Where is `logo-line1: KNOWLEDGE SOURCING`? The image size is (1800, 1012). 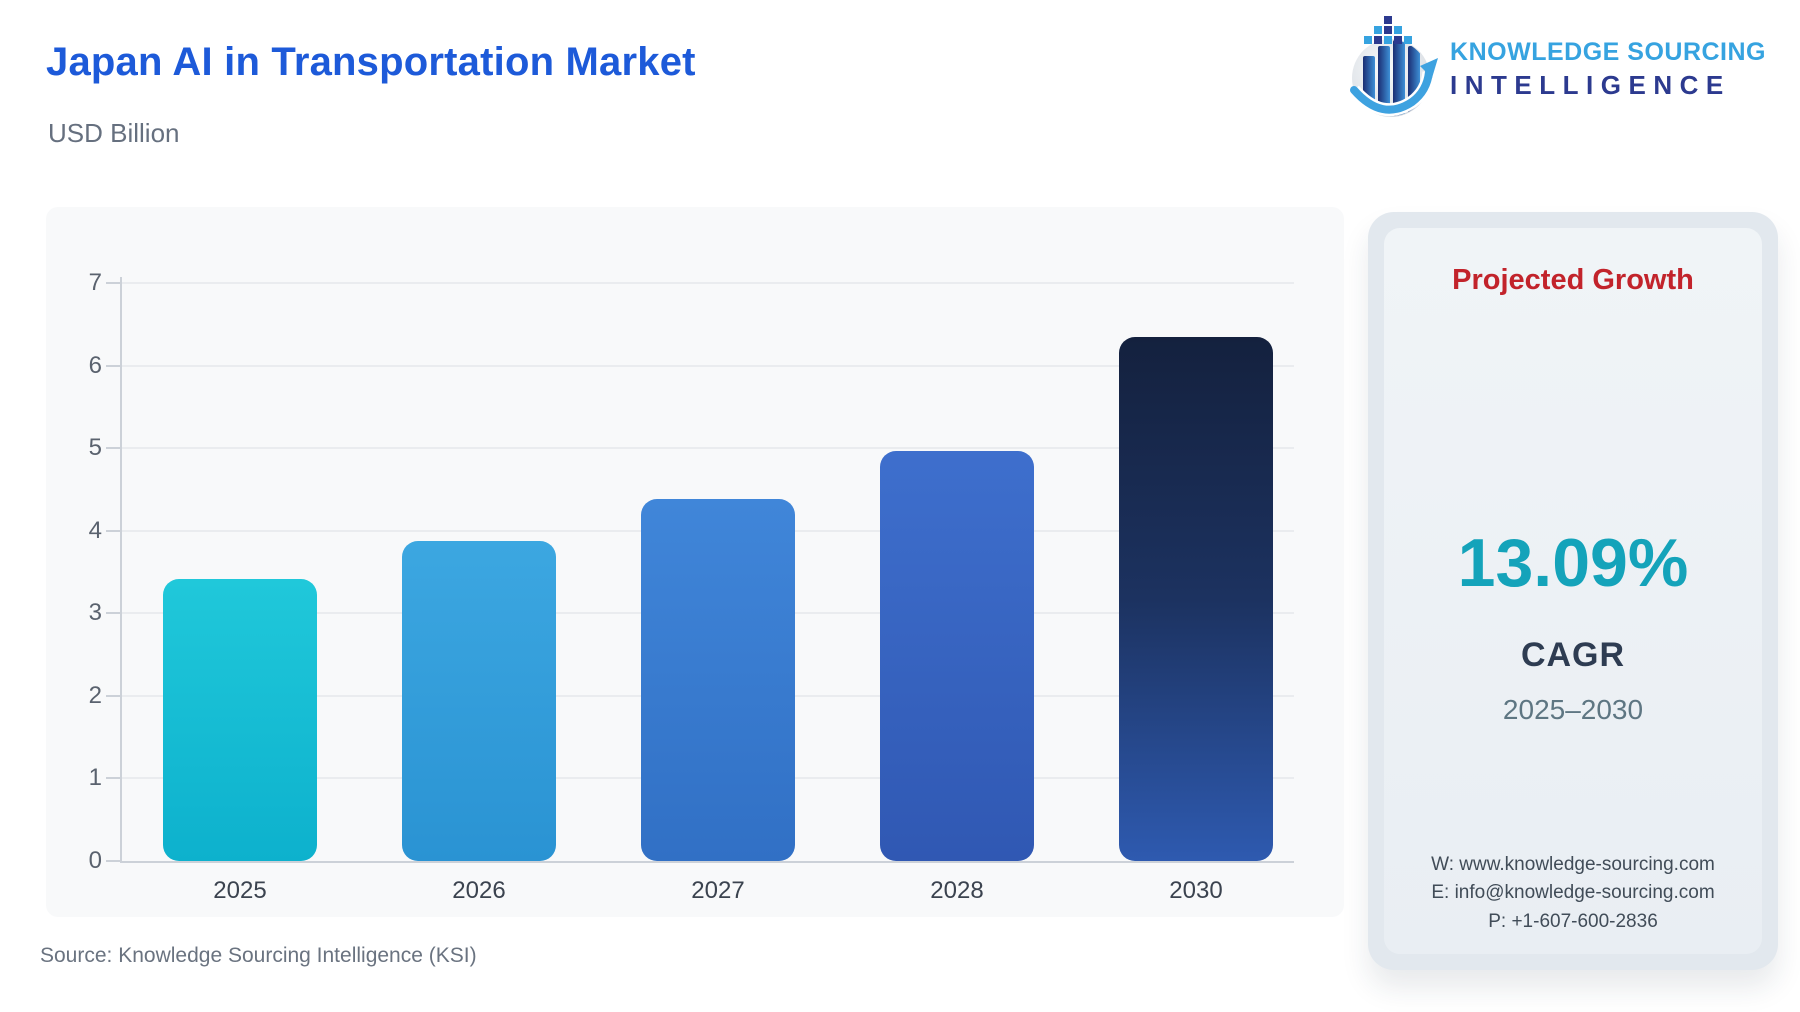 logo-line1: KNOWLEDGE SOURCING is located at coordinates (1608, 52).